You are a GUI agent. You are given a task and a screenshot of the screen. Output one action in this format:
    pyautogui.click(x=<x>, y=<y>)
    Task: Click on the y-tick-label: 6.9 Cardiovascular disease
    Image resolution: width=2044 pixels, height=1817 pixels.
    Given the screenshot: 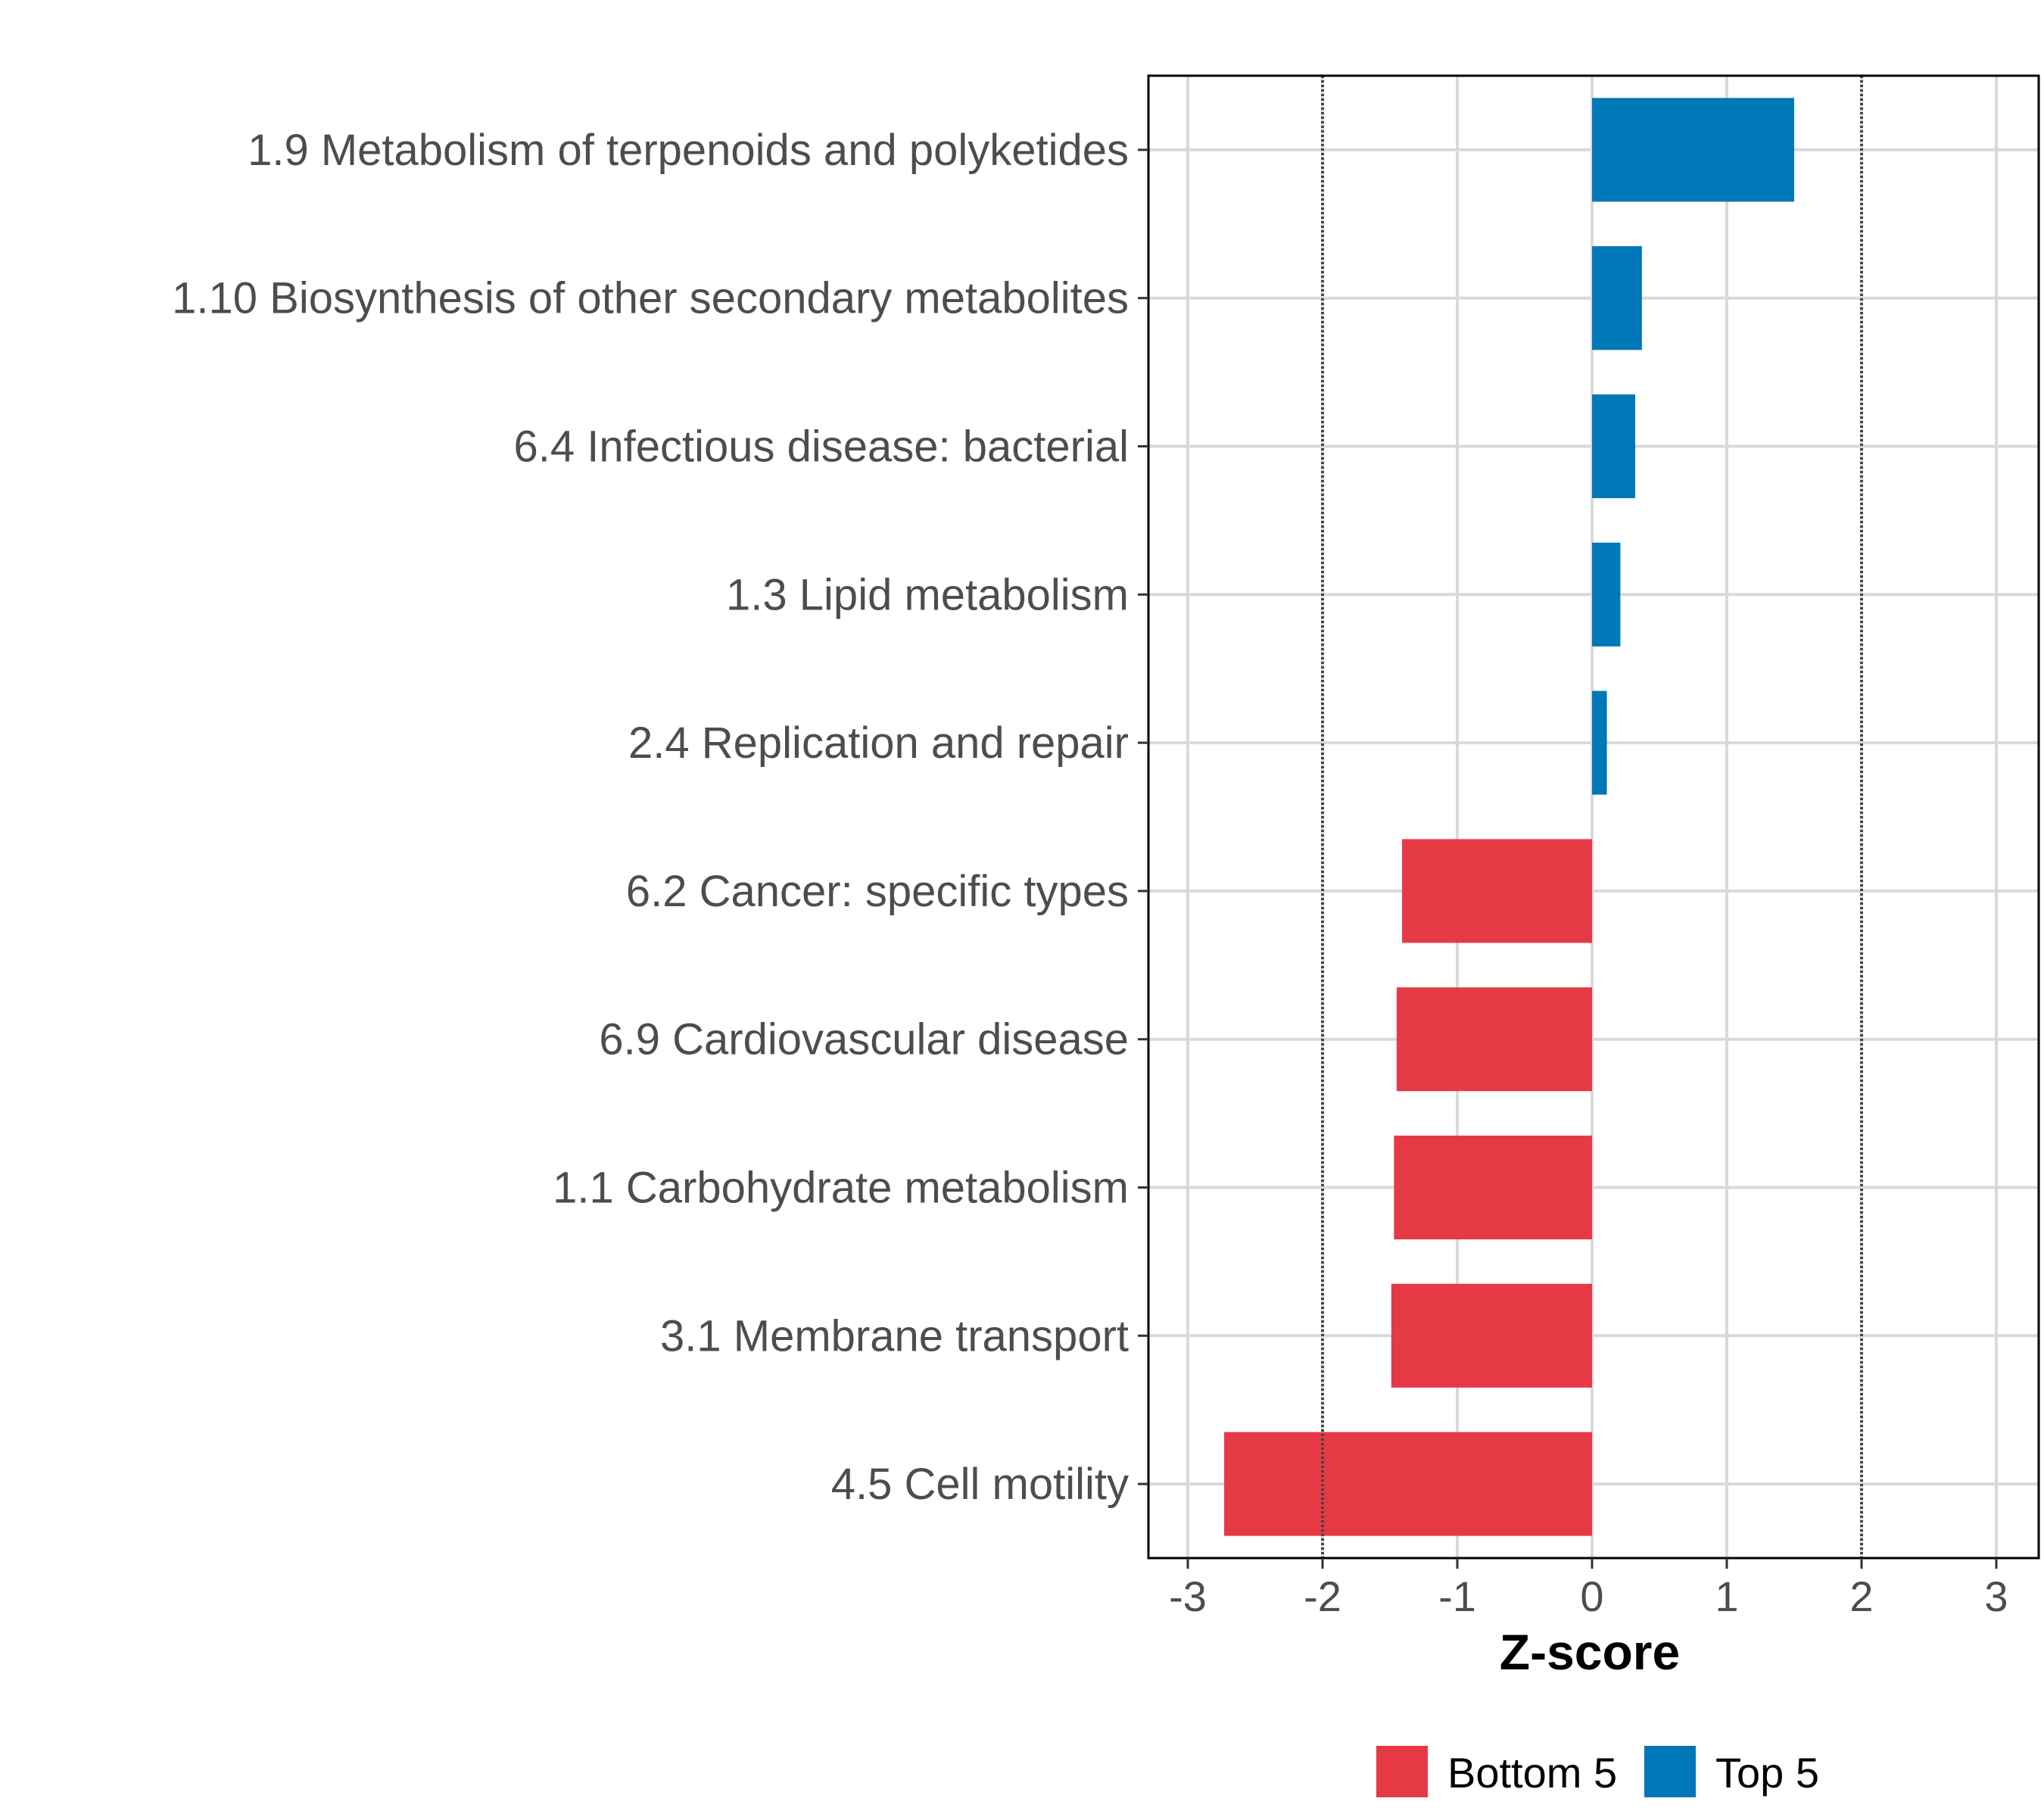 What is the action you would take?
    pyautogui.click(x=864, y=1039)
    